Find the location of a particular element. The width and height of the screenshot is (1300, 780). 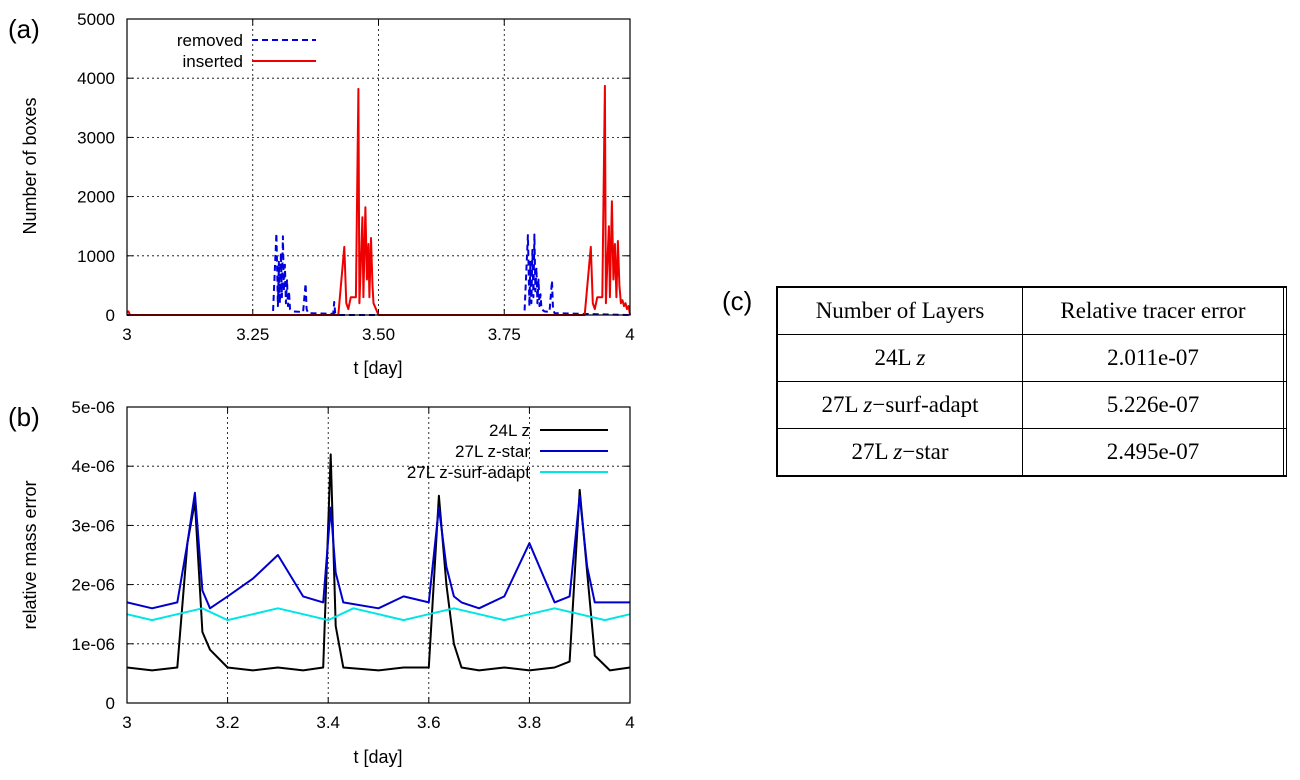

table-header-row: Number of Layers Relative tracer error is located at coordinates (1031, 310).